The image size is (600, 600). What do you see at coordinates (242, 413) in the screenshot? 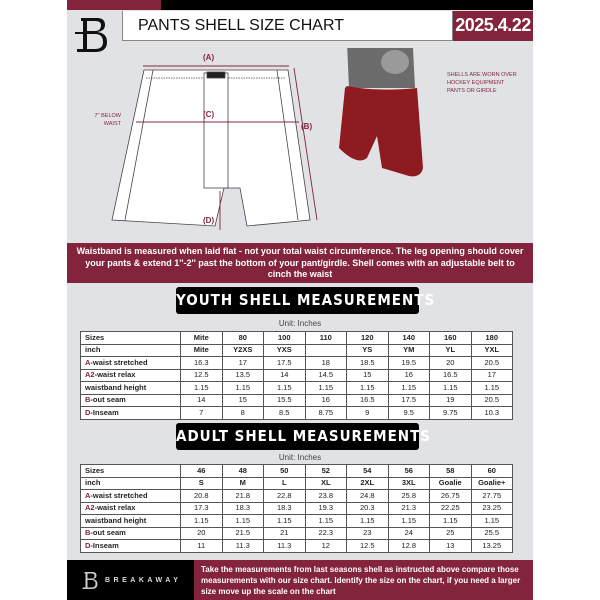
I see `table-cell: 8` at bounding box center [242, 413].